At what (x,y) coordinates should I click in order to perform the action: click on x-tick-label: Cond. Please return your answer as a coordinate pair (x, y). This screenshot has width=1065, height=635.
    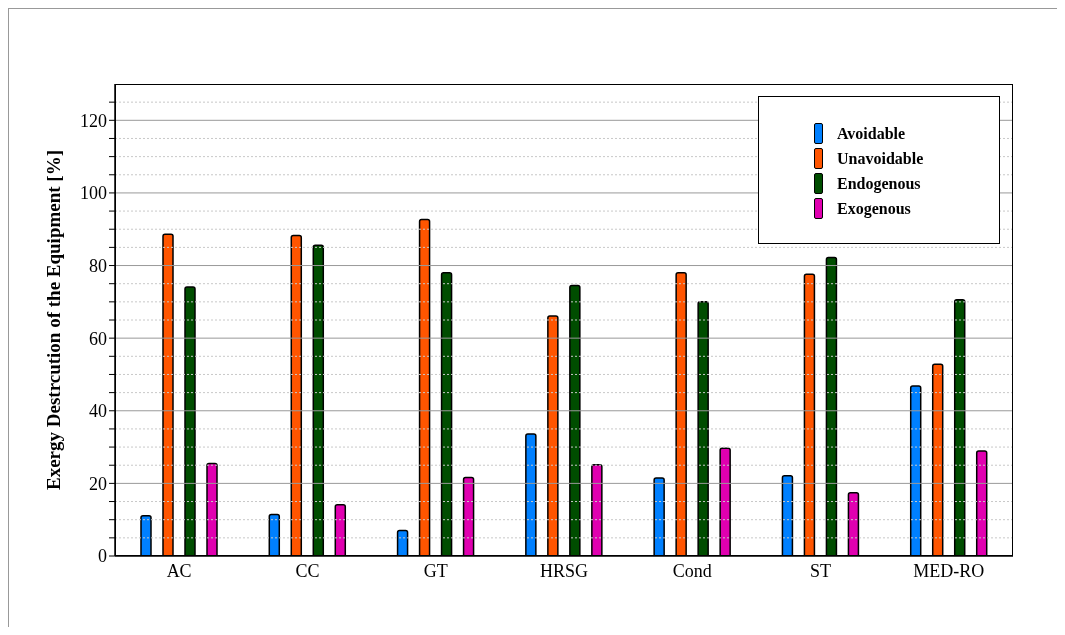
    Looking at the image, I should click on (692, 570).